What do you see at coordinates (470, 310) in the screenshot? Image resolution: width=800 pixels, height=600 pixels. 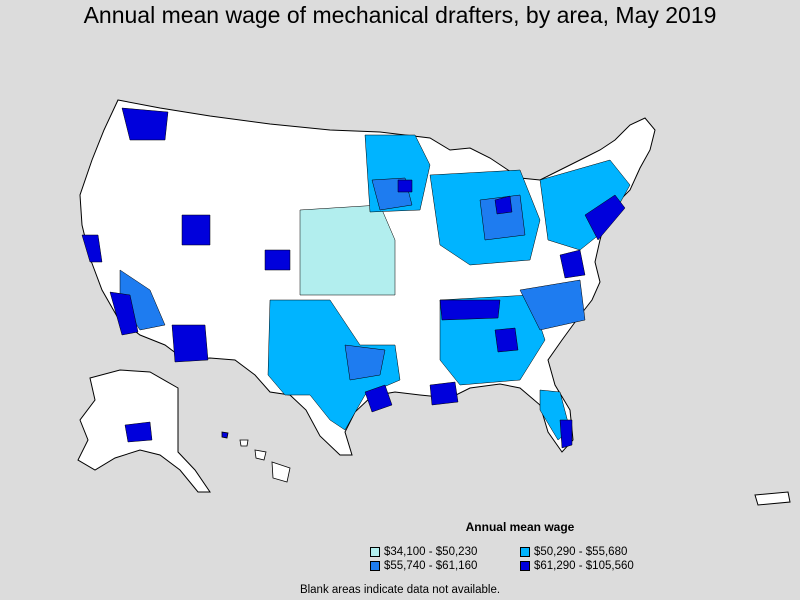 I see `area-tennessee-dark` at bounding box center [470, 310].